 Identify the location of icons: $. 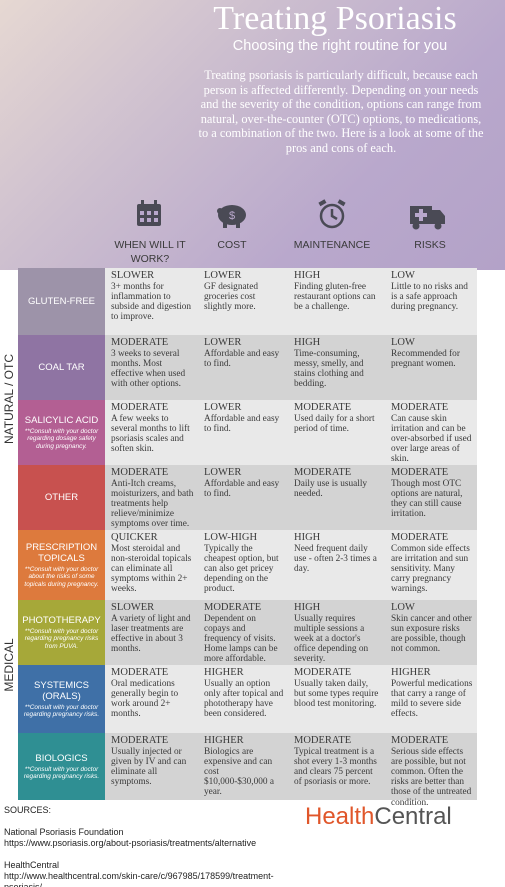
(291, 214).